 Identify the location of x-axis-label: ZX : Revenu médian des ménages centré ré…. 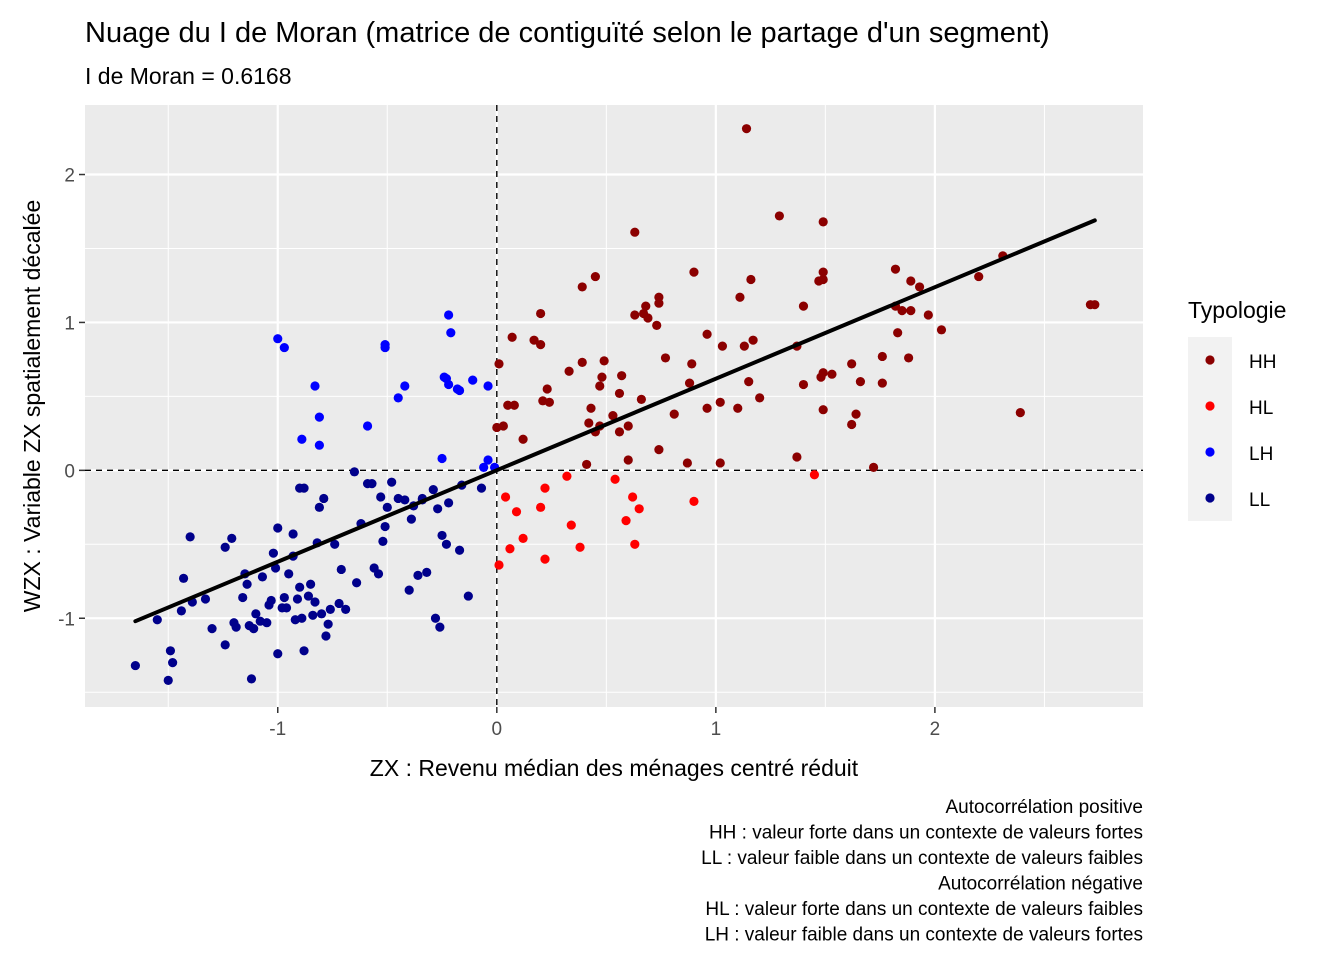
(614, 768).